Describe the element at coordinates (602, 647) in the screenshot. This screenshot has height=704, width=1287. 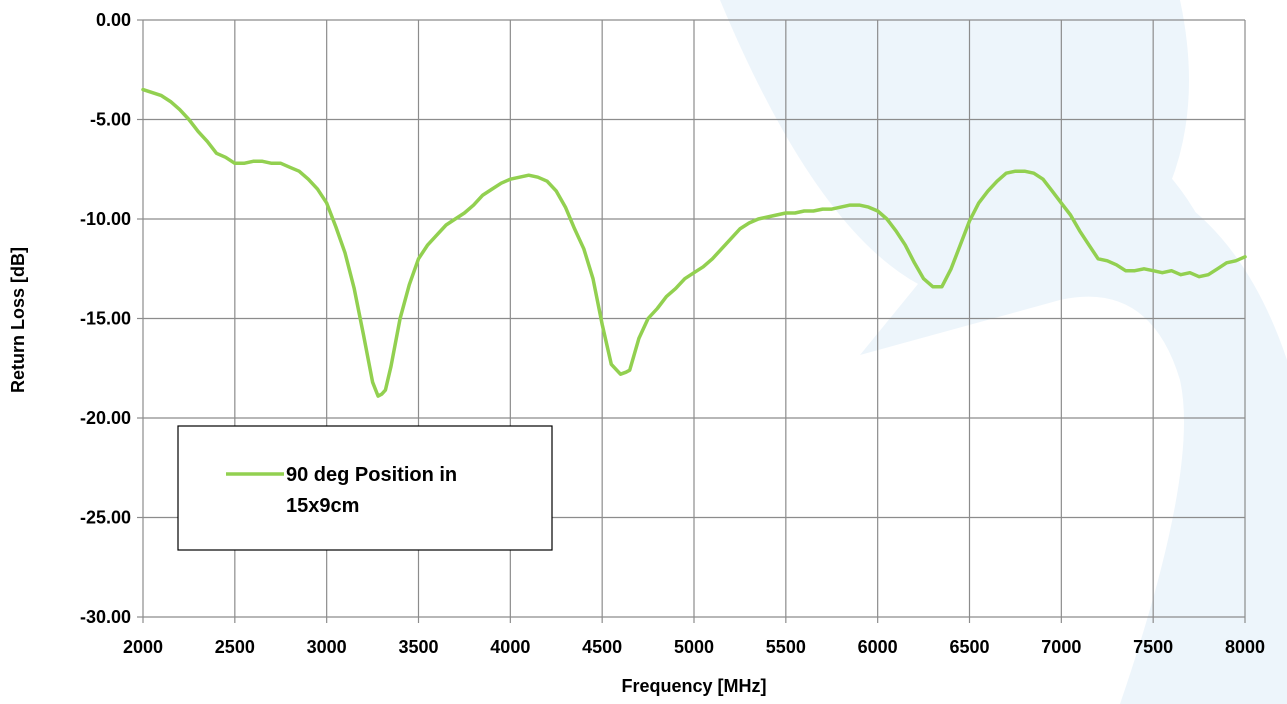
I see `x-tick-label: 4500` at that location.